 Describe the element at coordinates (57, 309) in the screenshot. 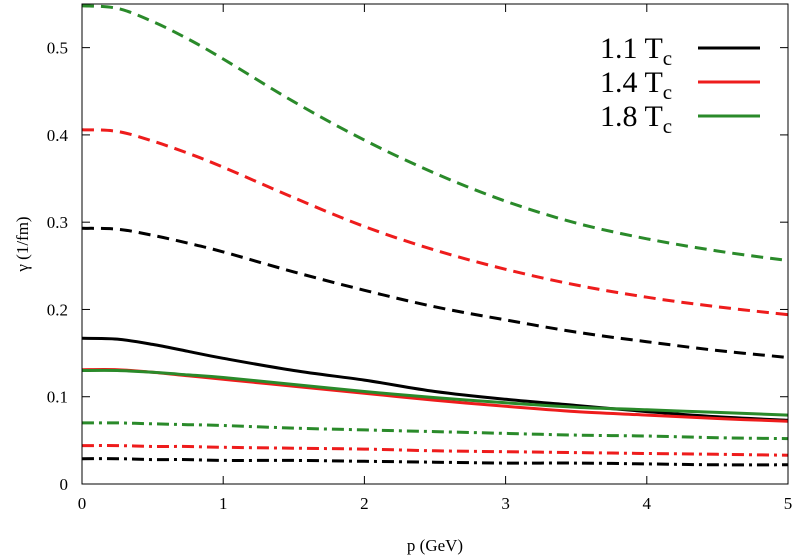

I see `y-tick-label: 0.2` at that location.